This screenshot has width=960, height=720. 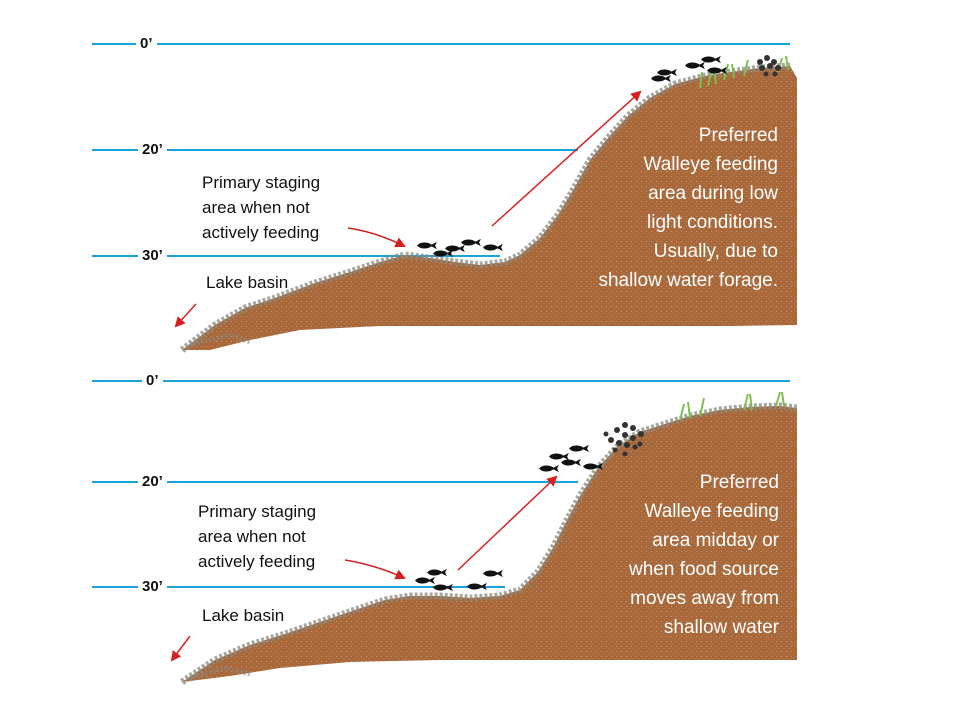 What do you see at coordinates (152, 587) in the screenshot?
I see `depth-label-30-bottom: 30’` at bounding box center [152, 587].